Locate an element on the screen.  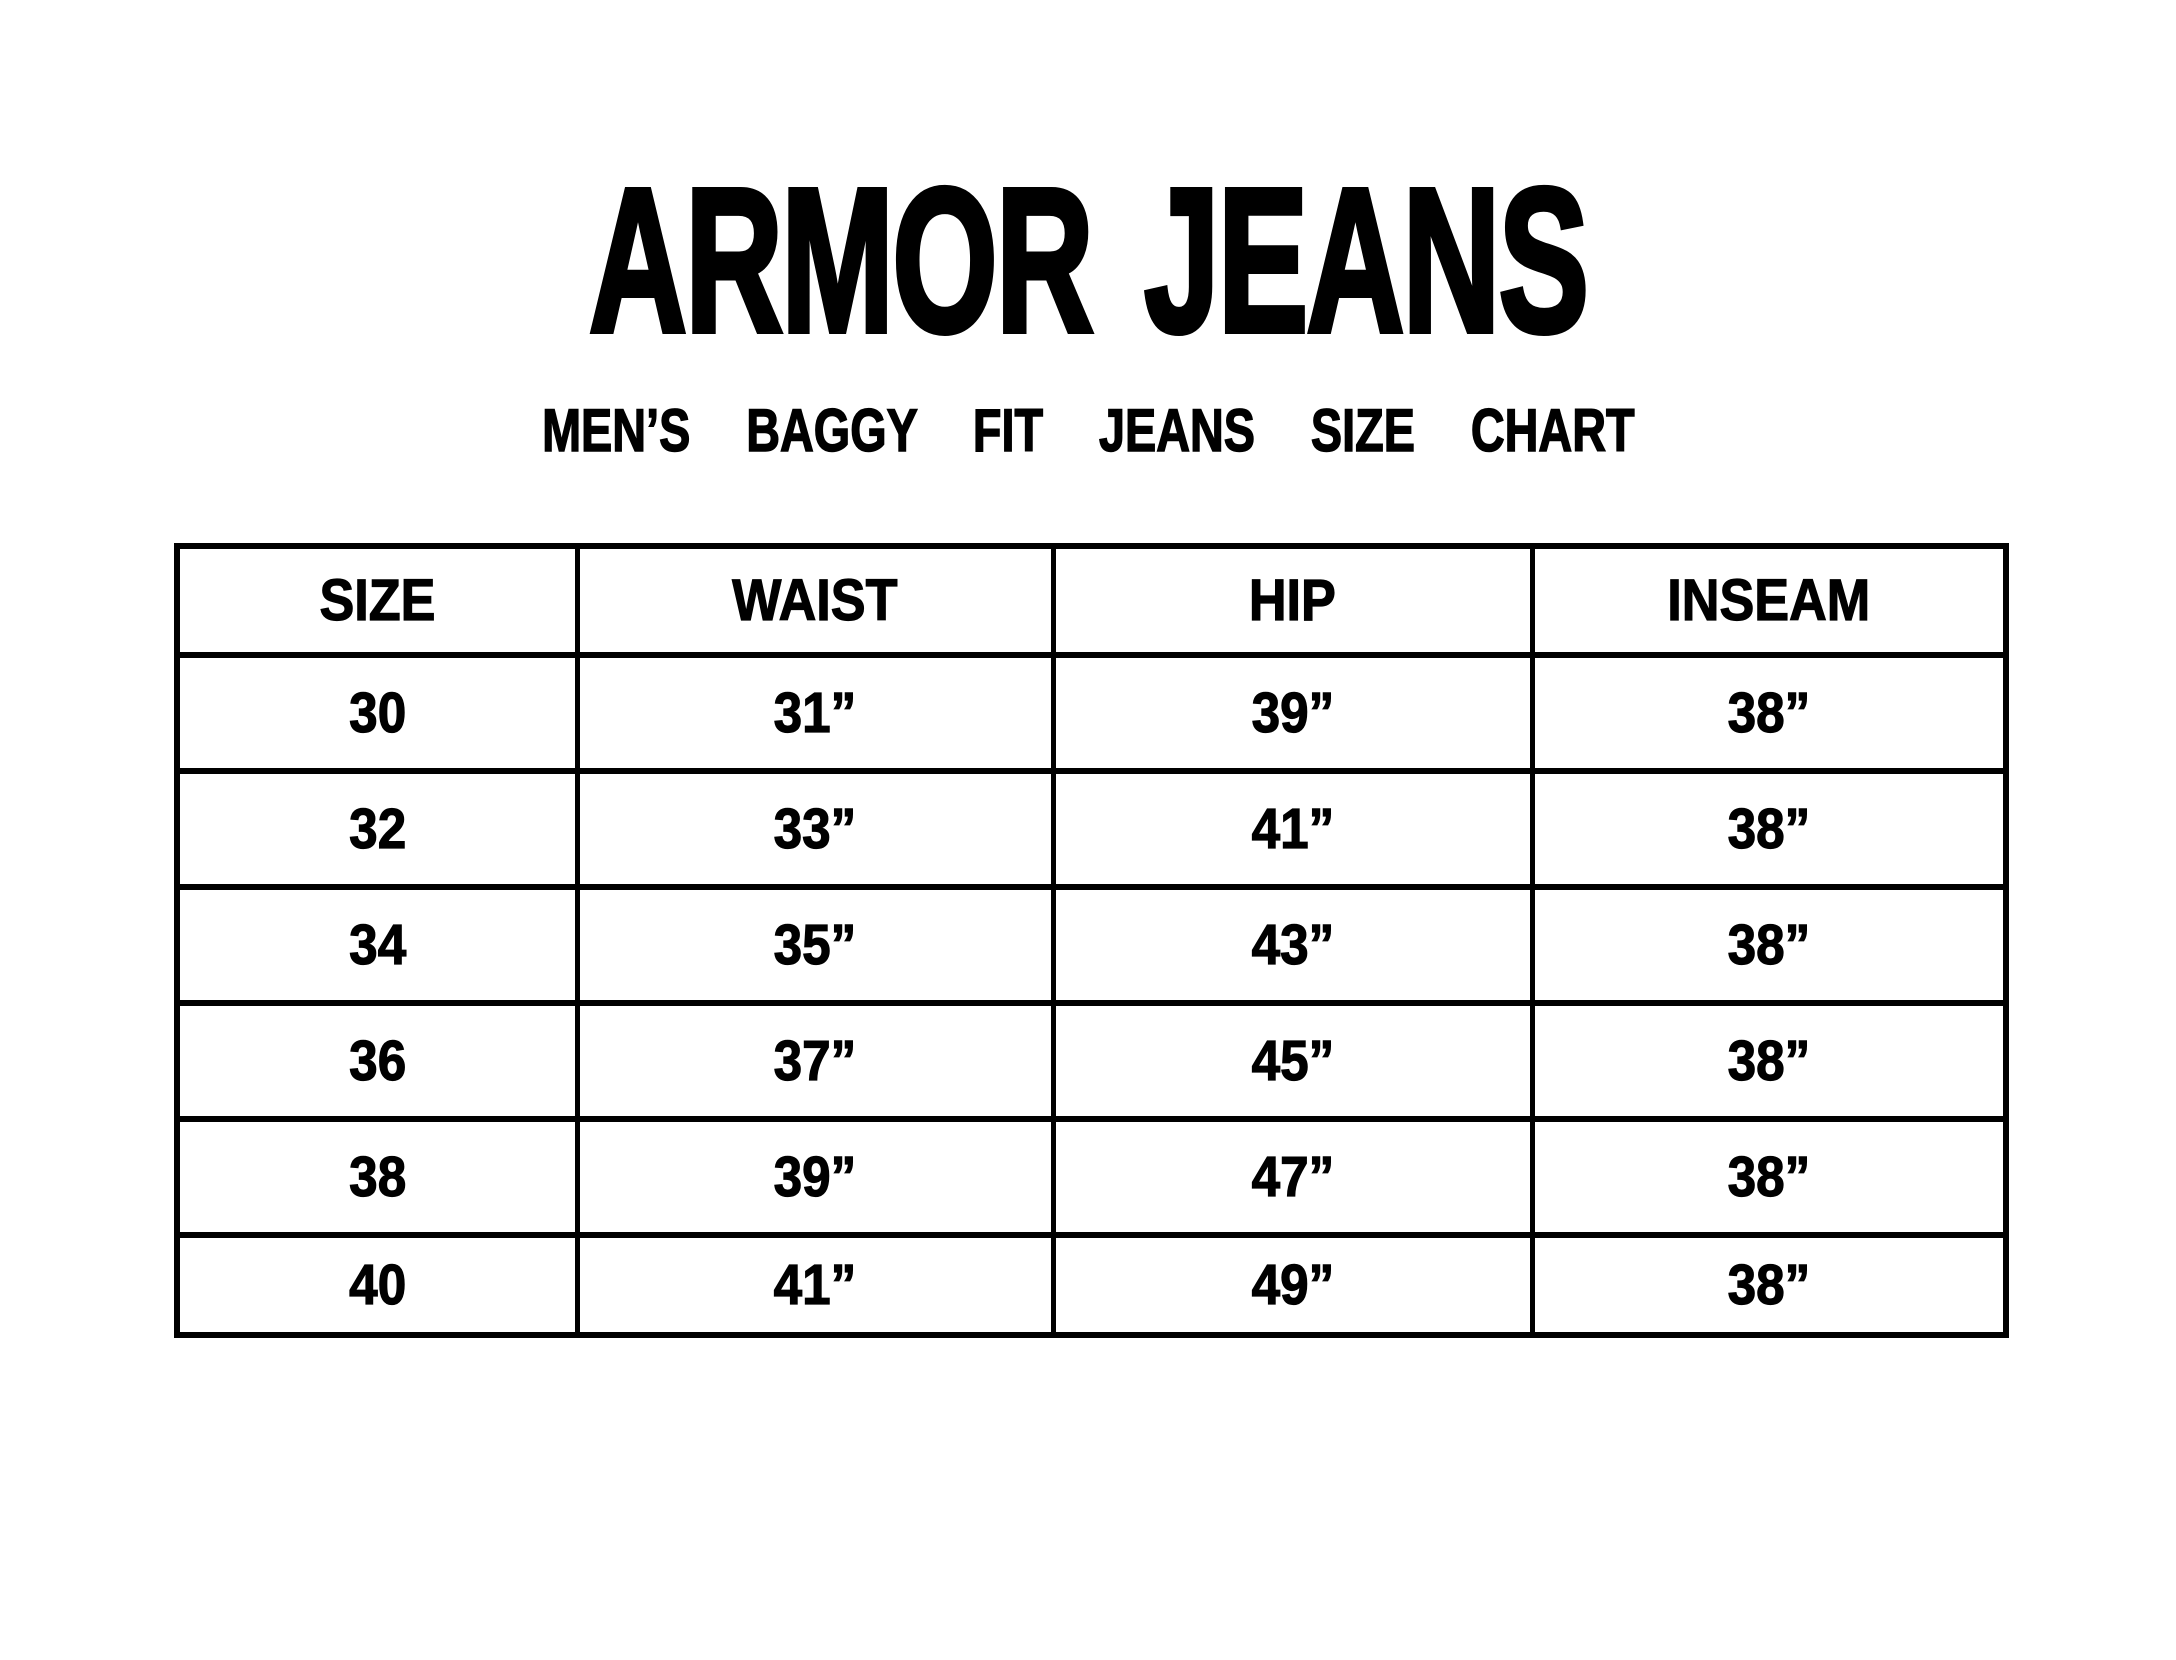
size-cell: 32 is located at coordinates (377, 829).